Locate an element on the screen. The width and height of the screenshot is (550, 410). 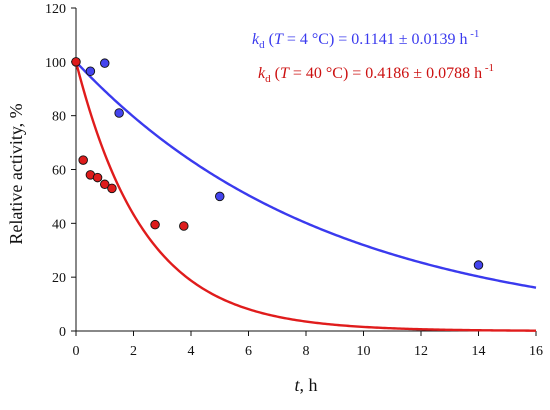
x-tick-label: 10 is located at coordinates (364, 351).